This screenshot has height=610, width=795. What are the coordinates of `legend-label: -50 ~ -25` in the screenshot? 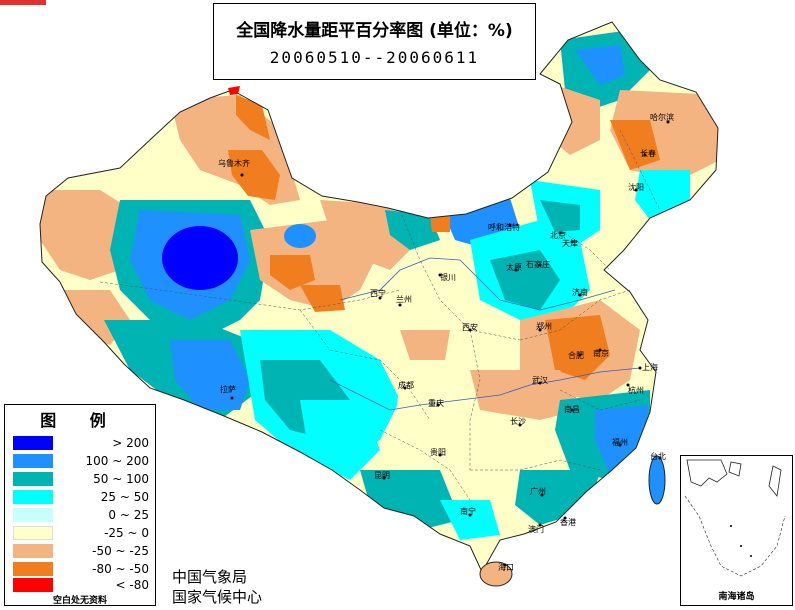 It's located at (120, 551).